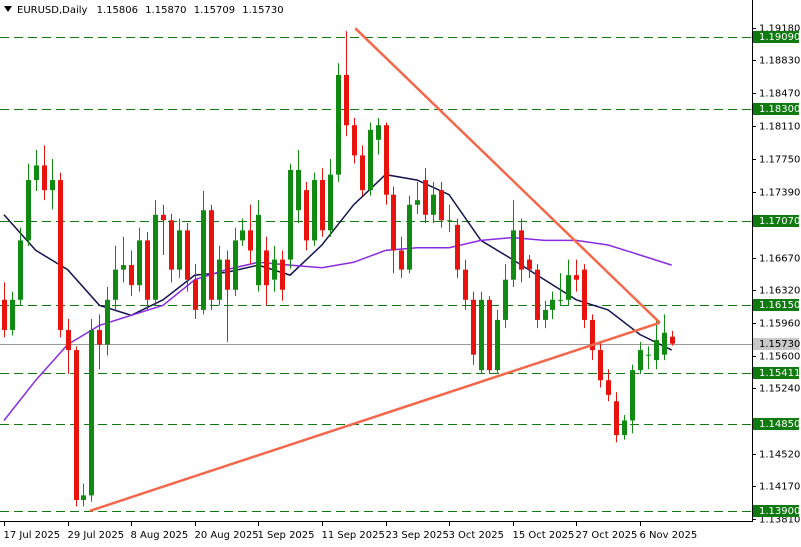 Image resolution: width=801 pixels, height=547 pixels. I want to click on quote-open: 1.15806, so click(117, 10).